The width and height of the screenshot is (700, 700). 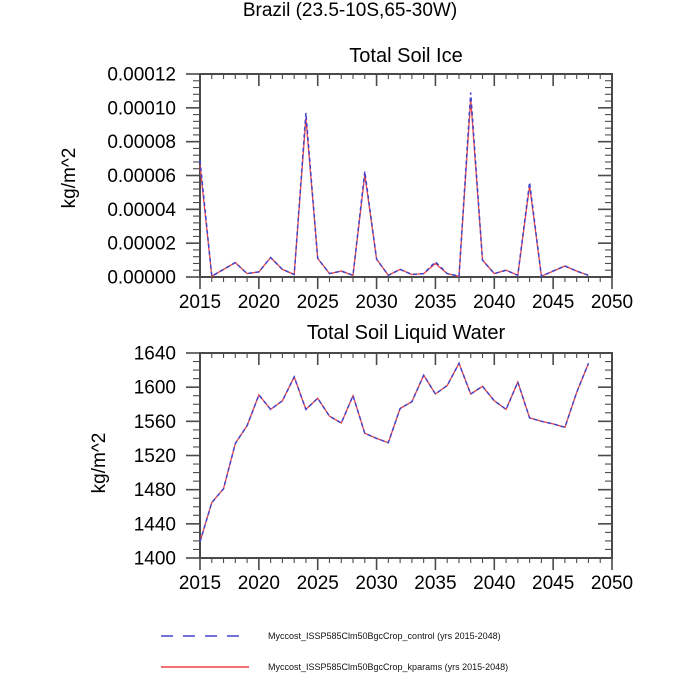 What do you see at coordinates (141, 244) in the screenshot?
I see `svg-text: 0.00002` at bounding box center [141, 244].